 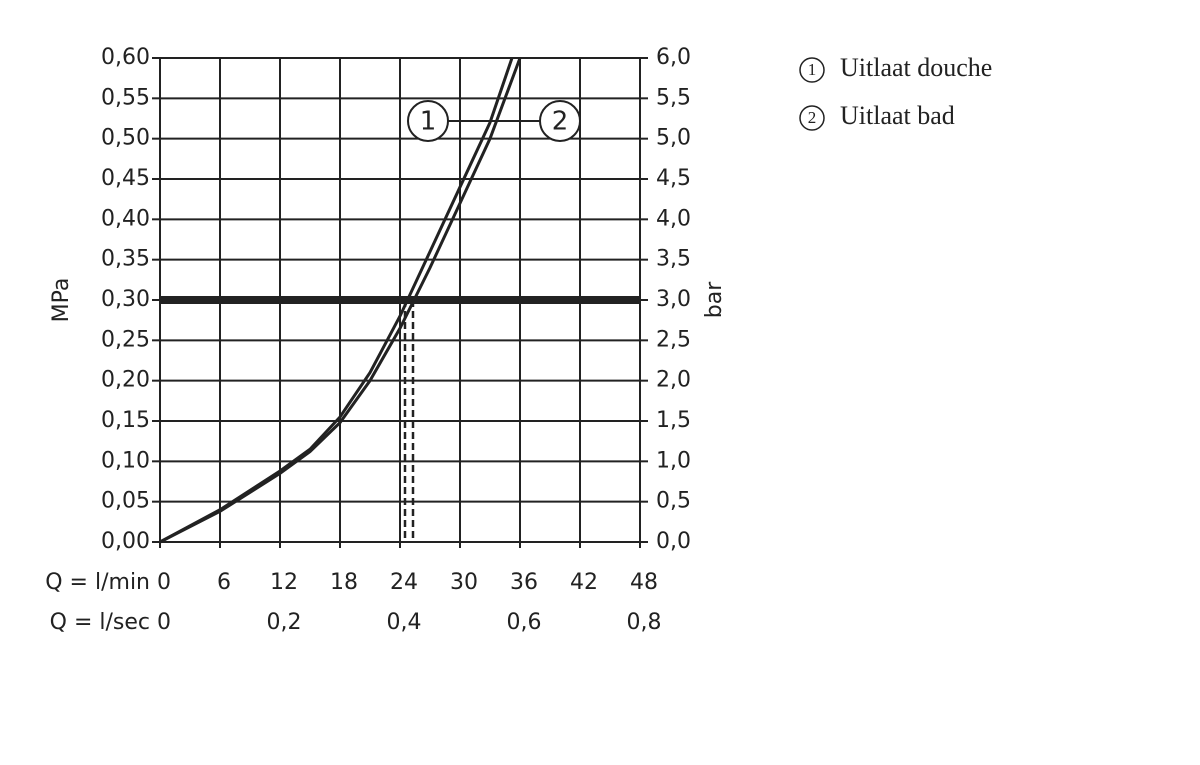 What do you see at coordinates (224, 582) in the screenshot?
I see `x-tick-label: 6` at bounding box center [224, 582].